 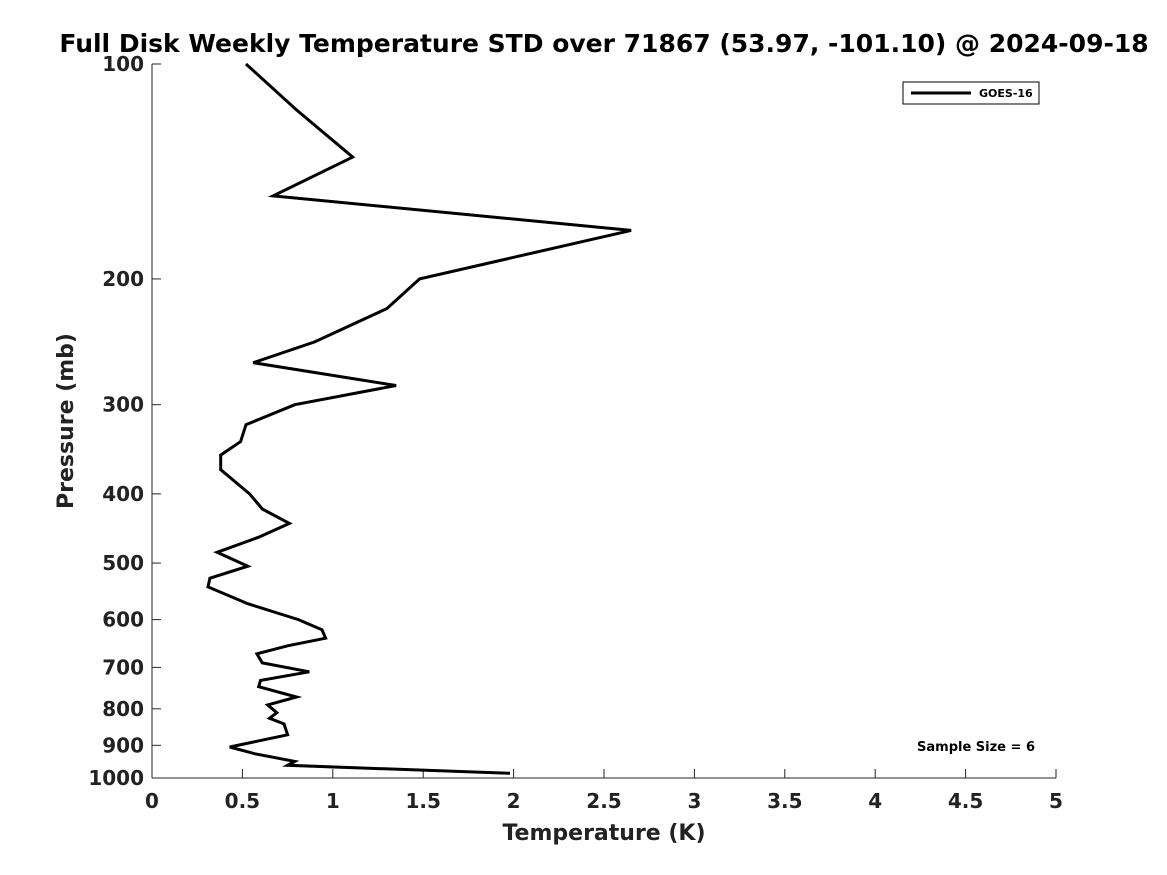 What do you see at coordinates (123, 494) in the screenshot?
I see `y-tick-label: 400` at bounding box center [123, 494].